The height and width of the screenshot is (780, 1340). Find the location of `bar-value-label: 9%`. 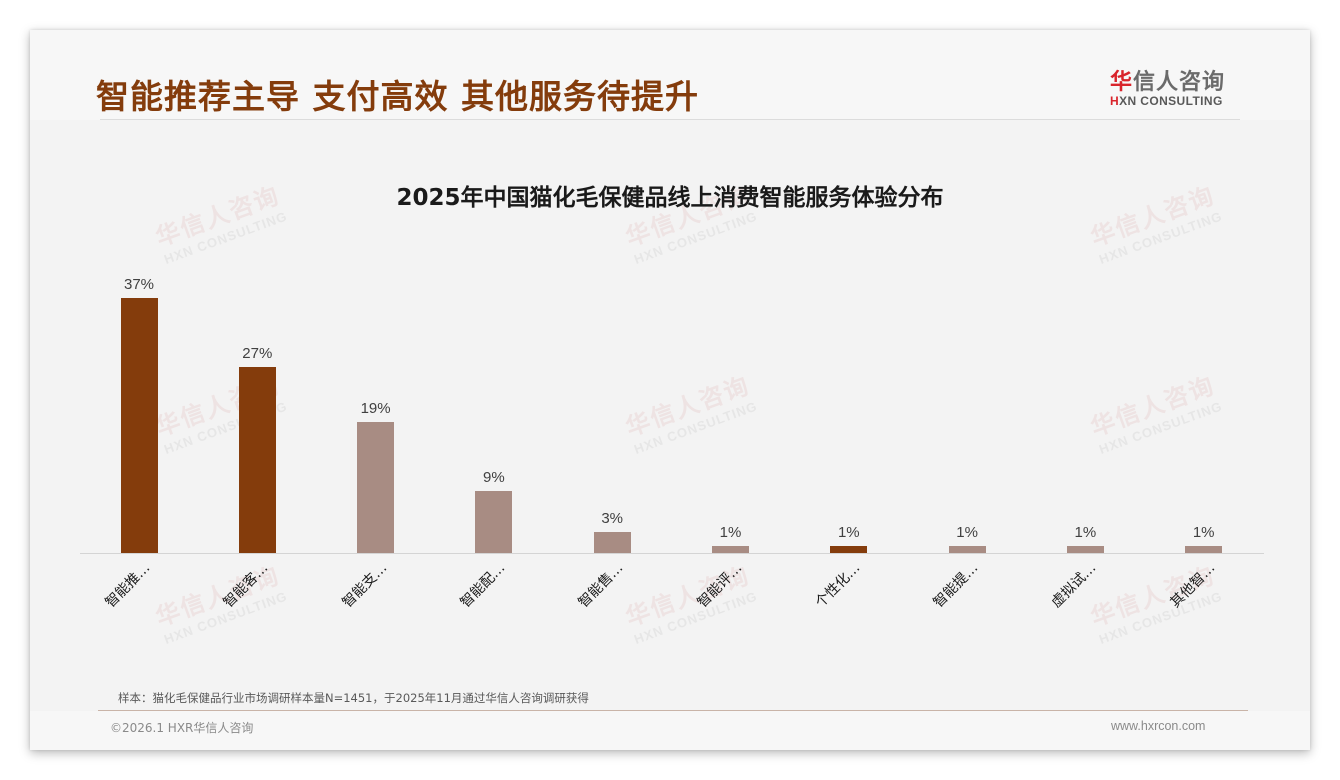

bar-value-label: 9% is located at coordinates (494, 477).